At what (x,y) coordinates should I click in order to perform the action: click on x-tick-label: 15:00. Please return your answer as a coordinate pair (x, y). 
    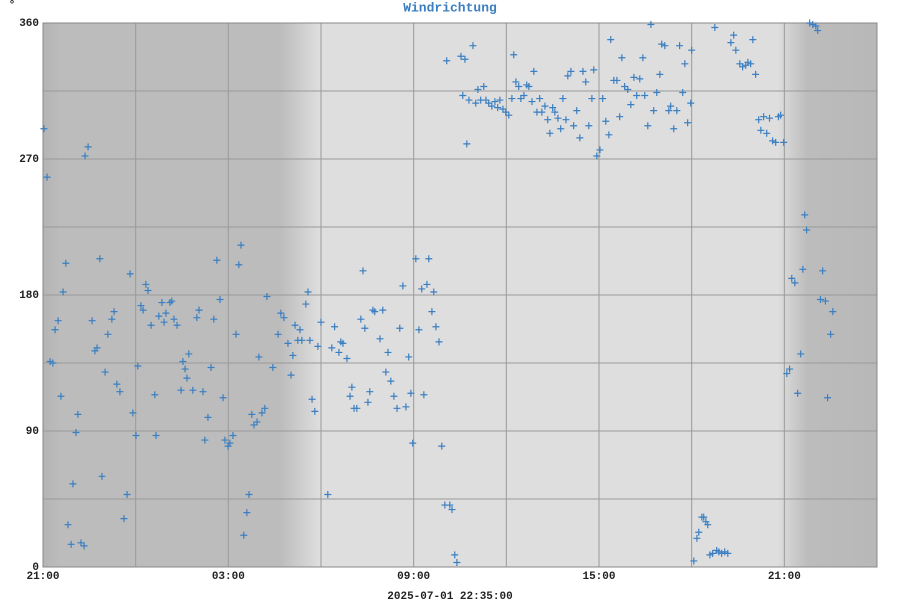
    Looking at the image, I should click on (598, 577).